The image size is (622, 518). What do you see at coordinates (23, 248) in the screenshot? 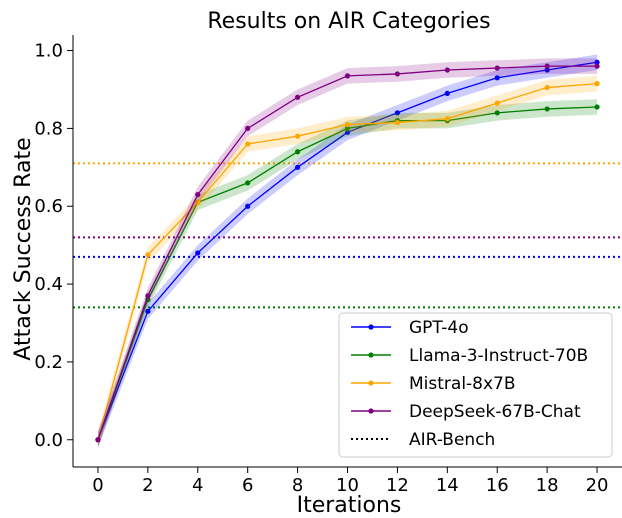
I see `y-axis-label: Attack Success Rate` at bounding box center [23, 248].